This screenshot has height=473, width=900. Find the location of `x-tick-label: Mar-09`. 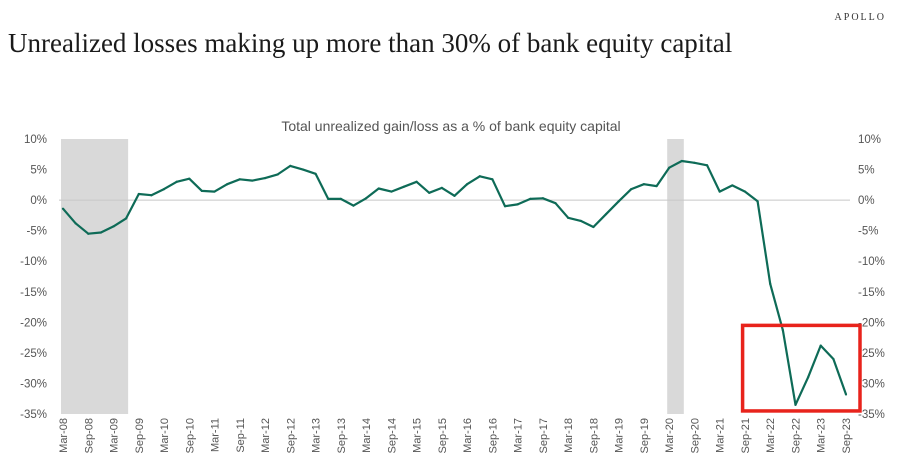

x-tick-label: Mar-09 is located at coordinates (115, 435).